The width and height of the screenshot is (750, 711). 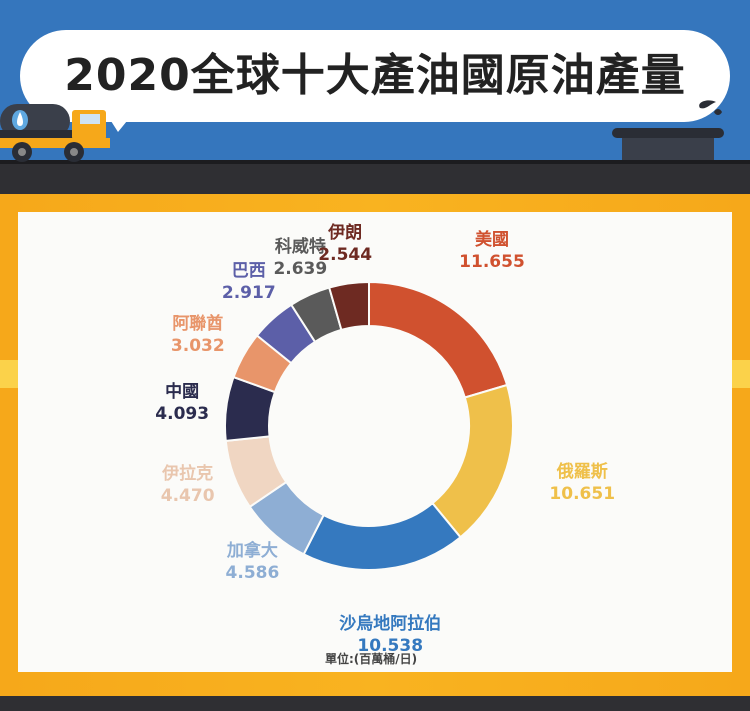 I want to click on title-bubble-tail, so click(x=120, y=121).